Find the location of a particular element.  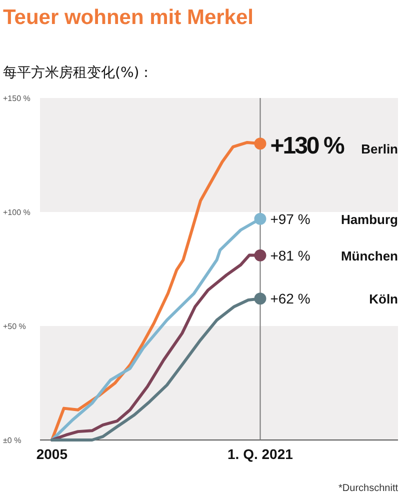

data-label: +81 % is located at coordinates (290, 255).